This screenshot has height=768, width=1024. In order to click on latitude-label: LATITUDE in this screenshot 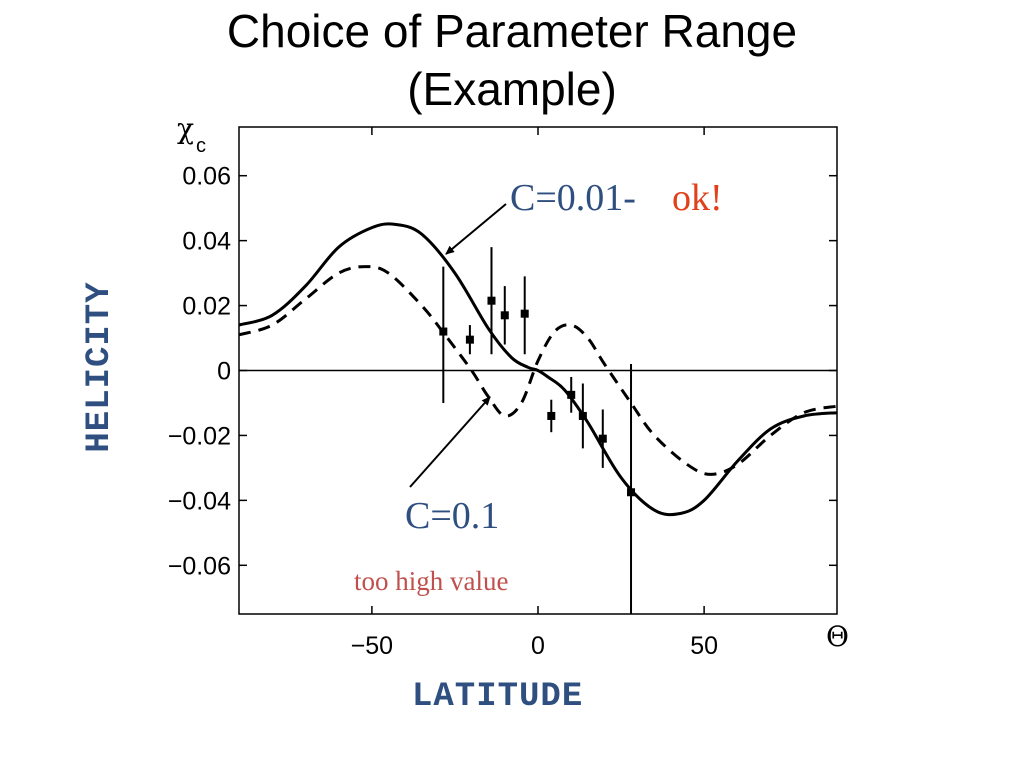, I will do `click(498, 697)`.